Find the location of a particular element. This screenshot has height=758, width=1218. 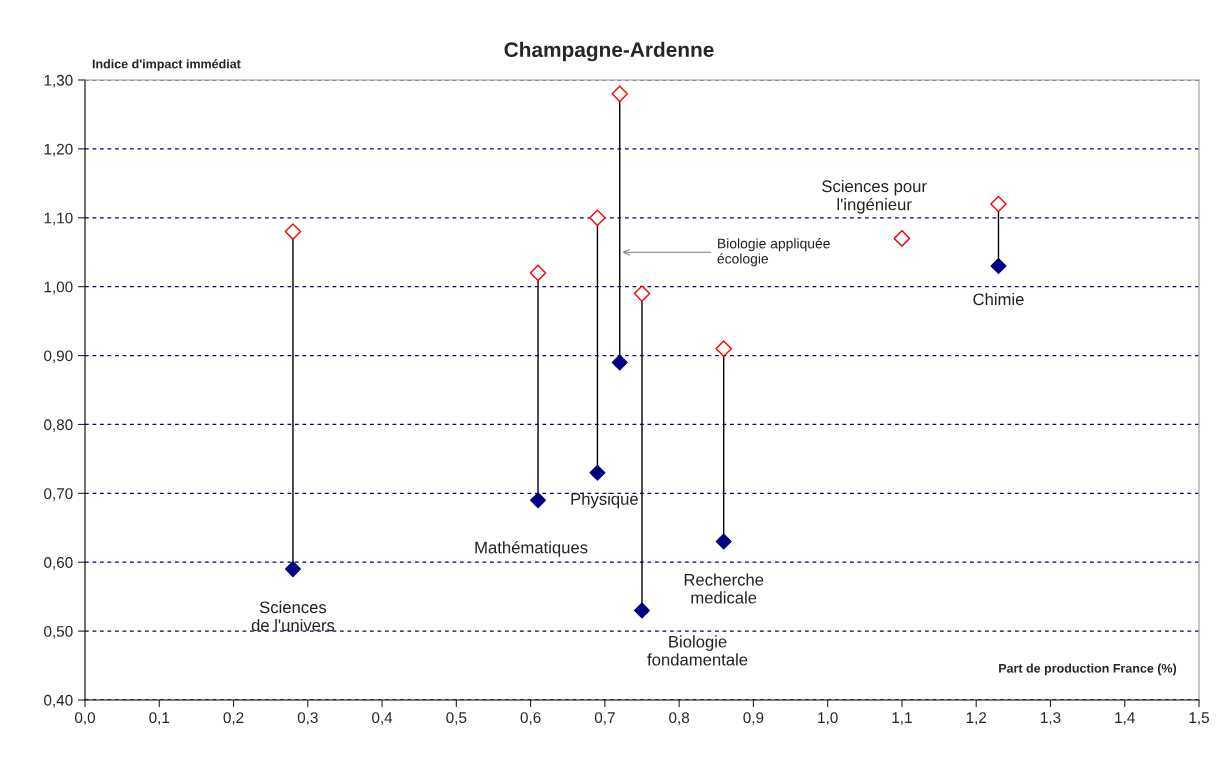

x-tick-label: 0,3 is located at coordinates (307, 718).